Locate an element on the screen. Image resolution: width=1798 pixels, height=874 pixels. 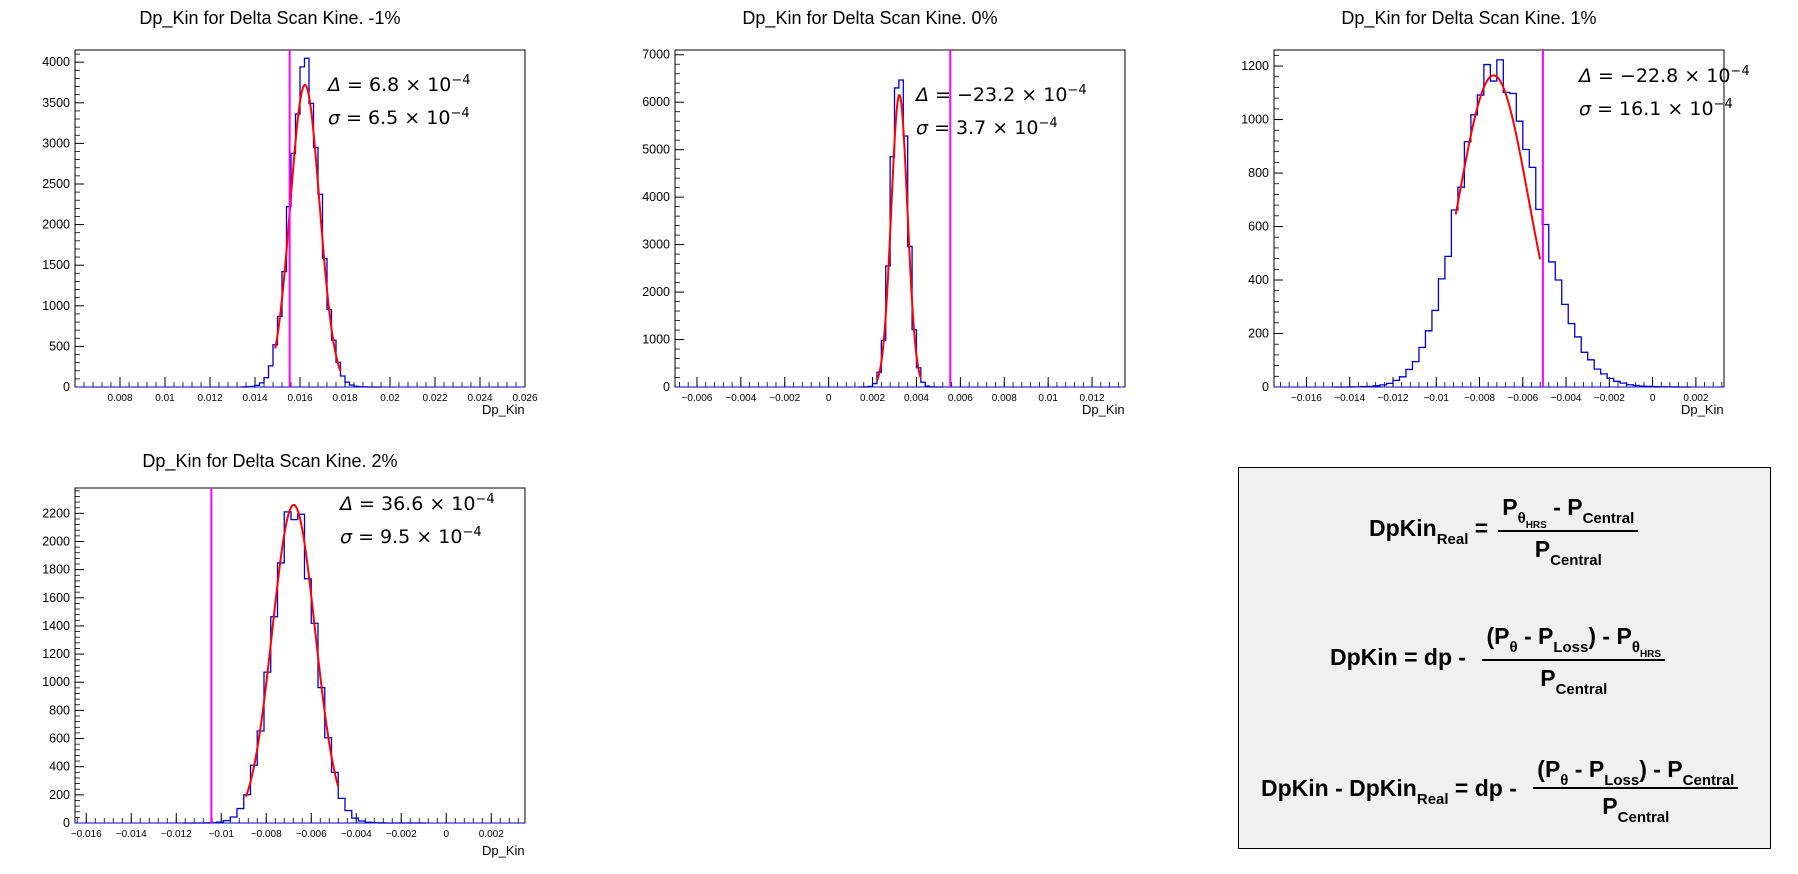
x-tick-label: −0.016 is located at coordinates (1306, 398).